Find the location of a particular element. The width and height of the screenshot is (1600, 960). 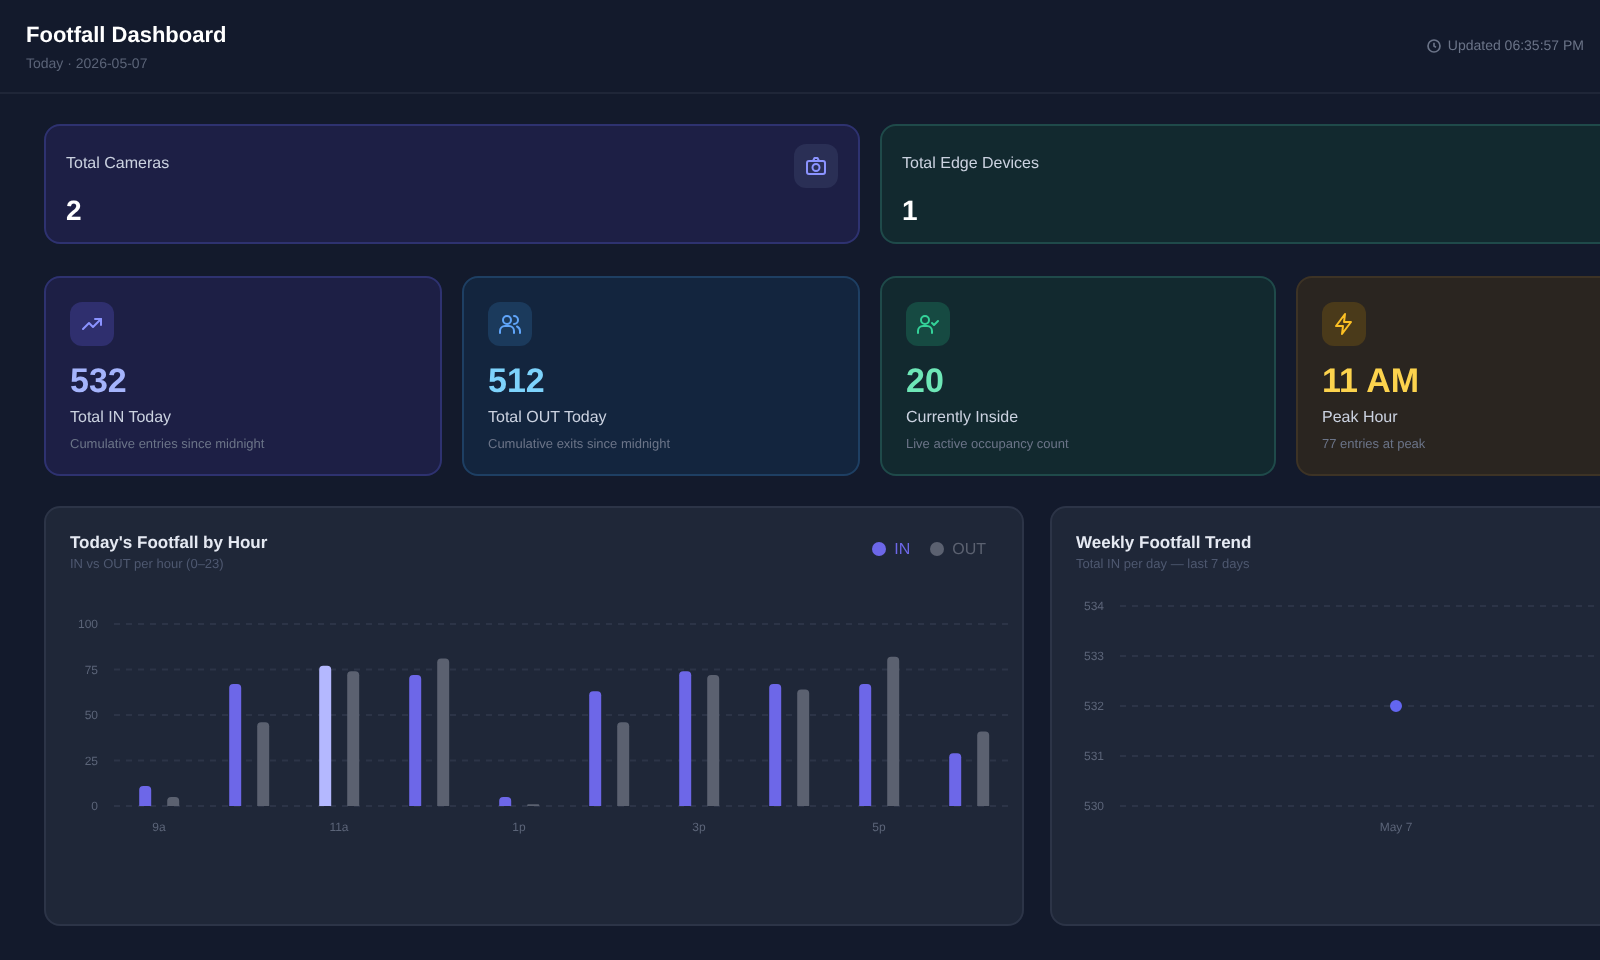

legend-label: IN is located at coordinates (902, 549).